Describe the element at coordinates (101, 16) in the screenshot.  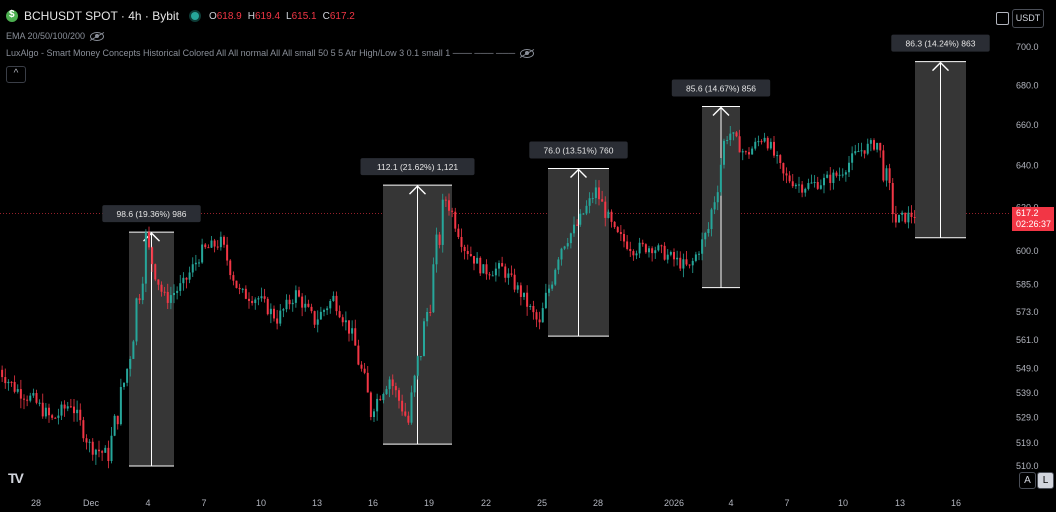
I see `symbol-title: BCHUSDT SPOT · 4h · Bybit` at that location.